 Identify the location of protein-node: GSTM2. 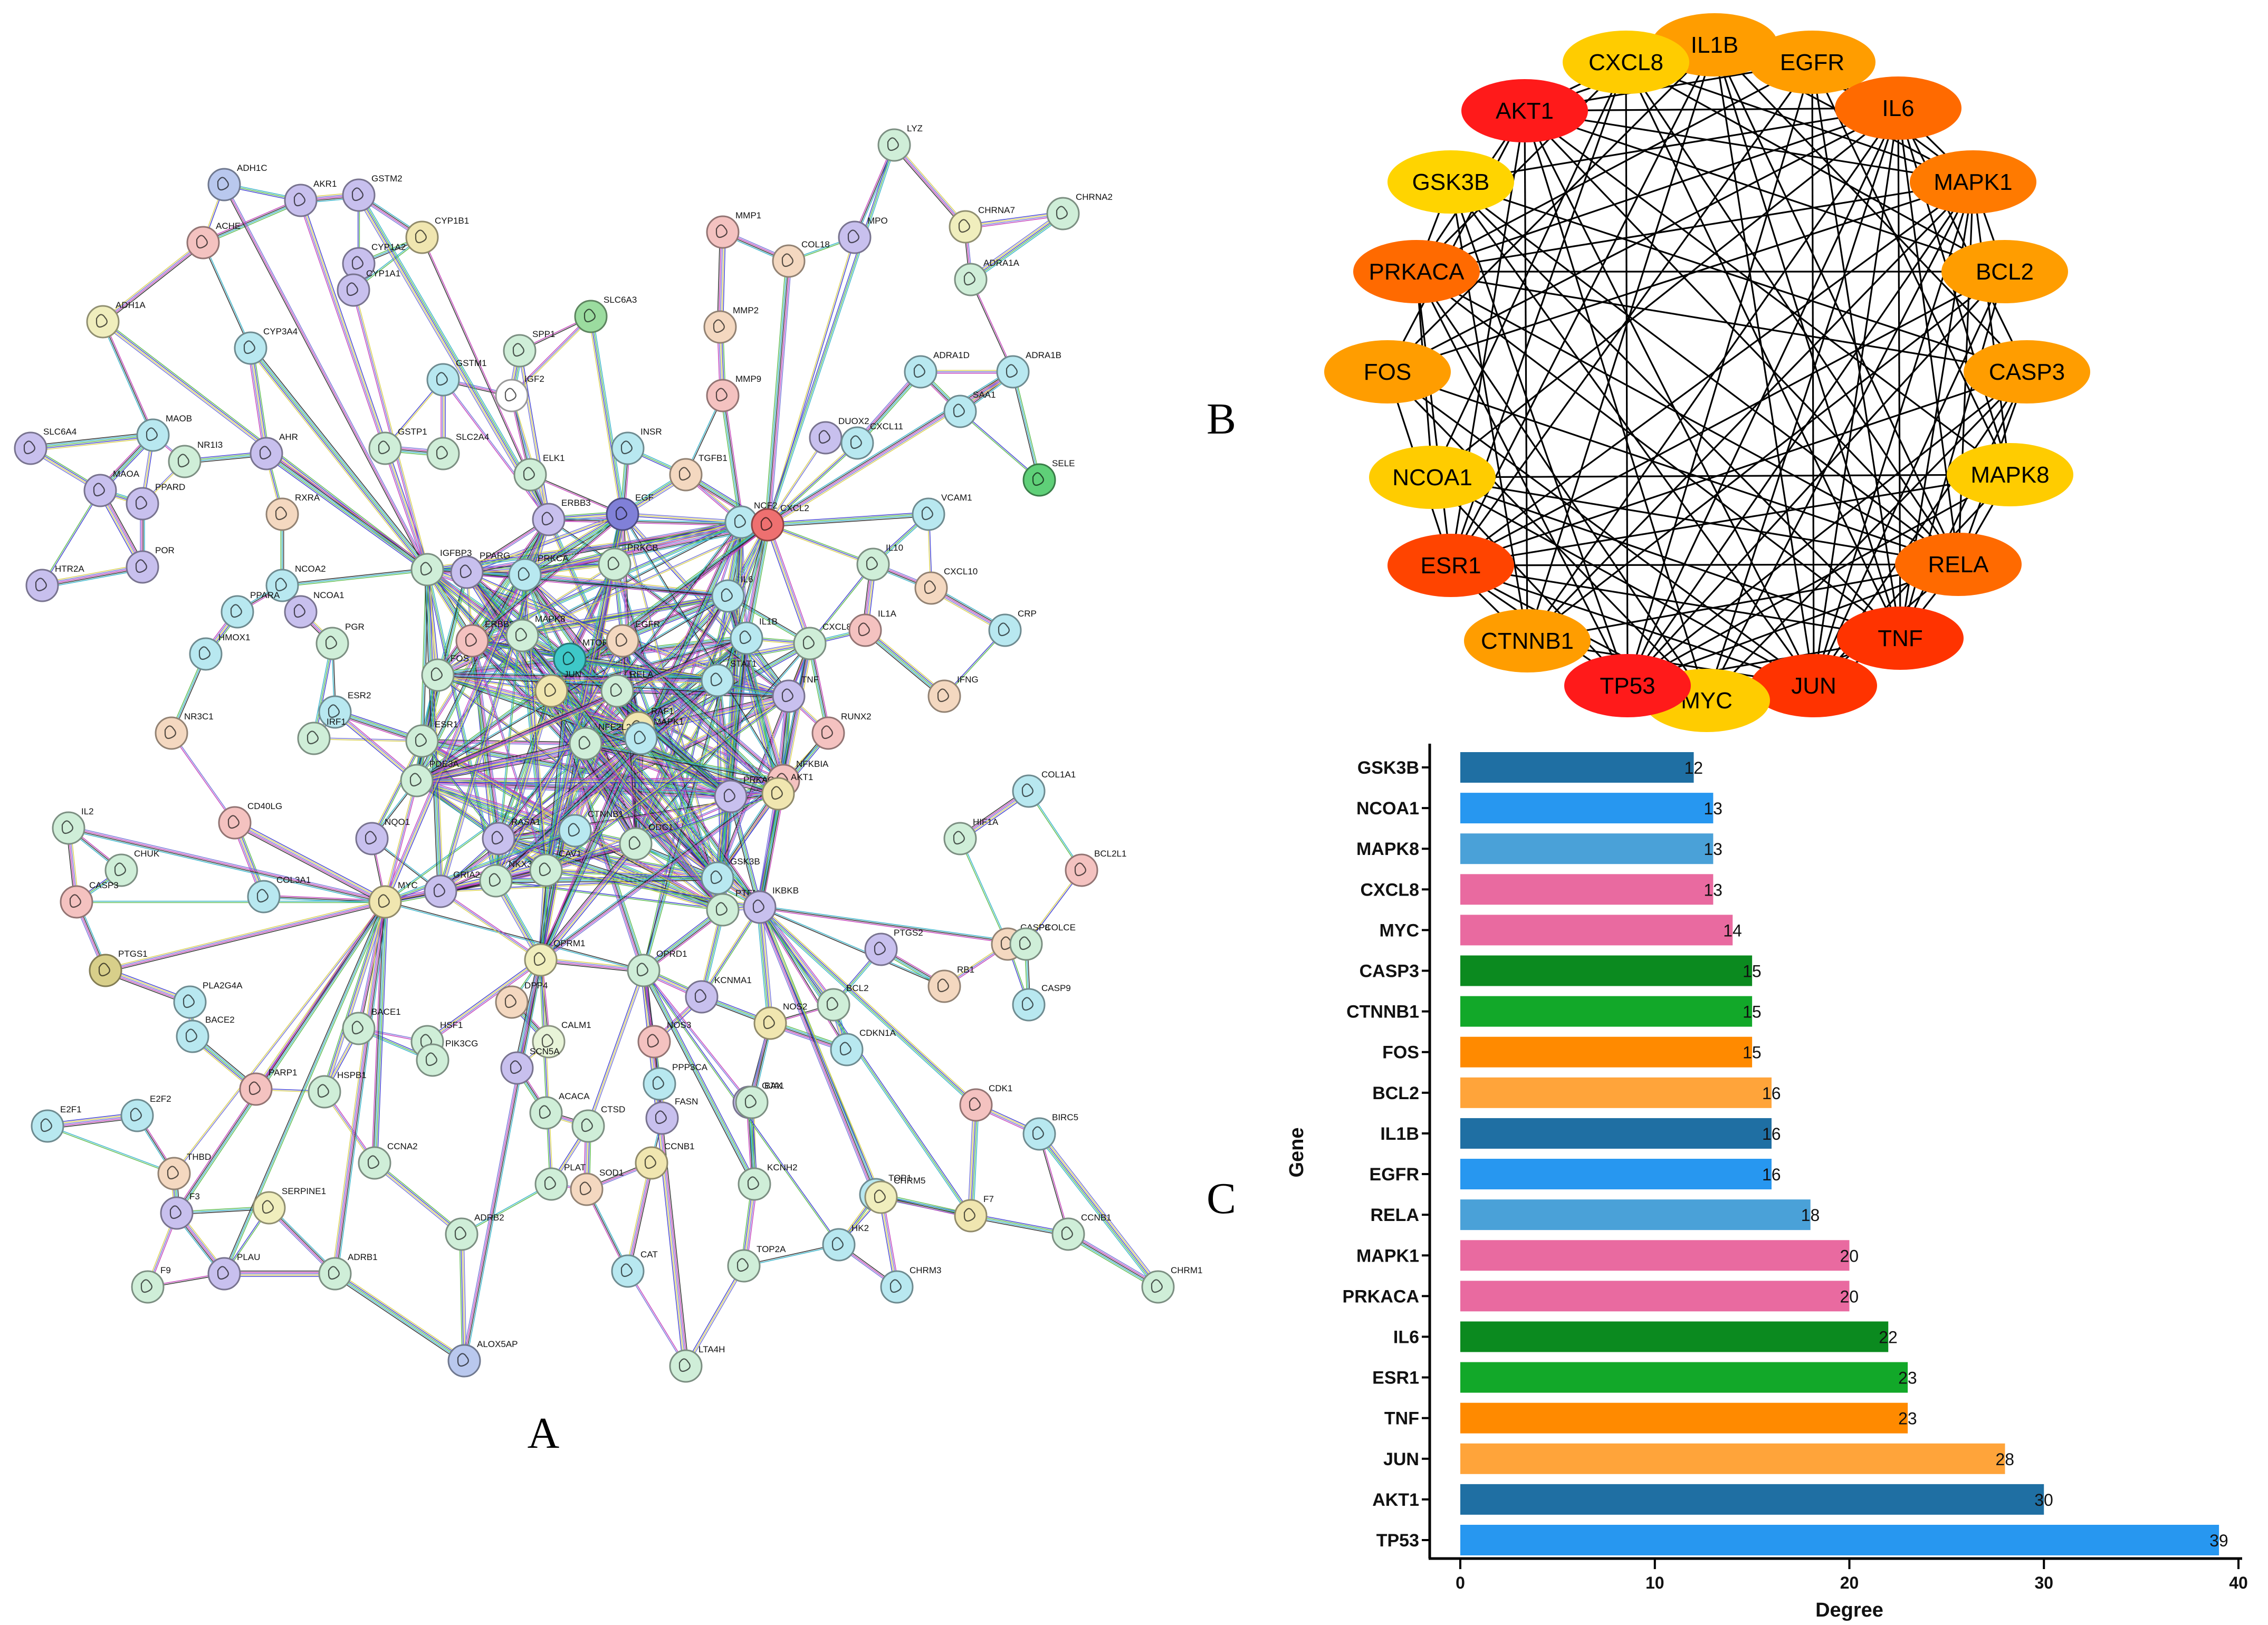
(373, 193).